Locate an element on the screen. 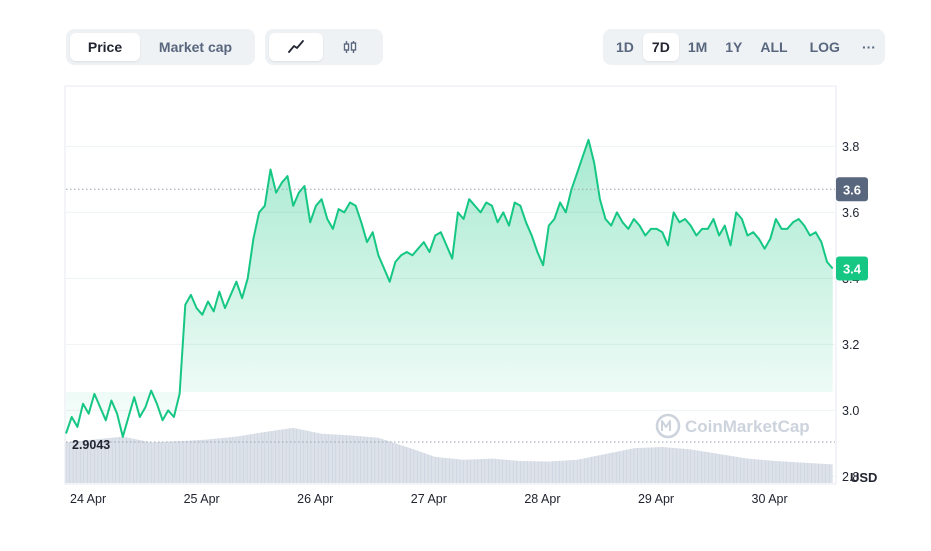 This screenshot has width=931, height=551. watermark: CoinMarketCap is located at coordinates (732, 426).